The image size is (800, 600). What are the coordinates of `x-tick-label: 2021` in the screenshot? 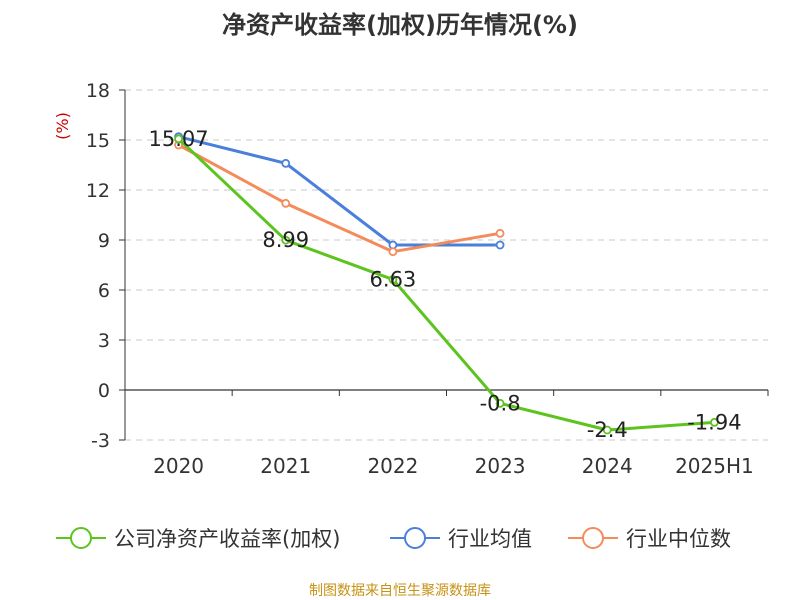 It's located at (285, 466).